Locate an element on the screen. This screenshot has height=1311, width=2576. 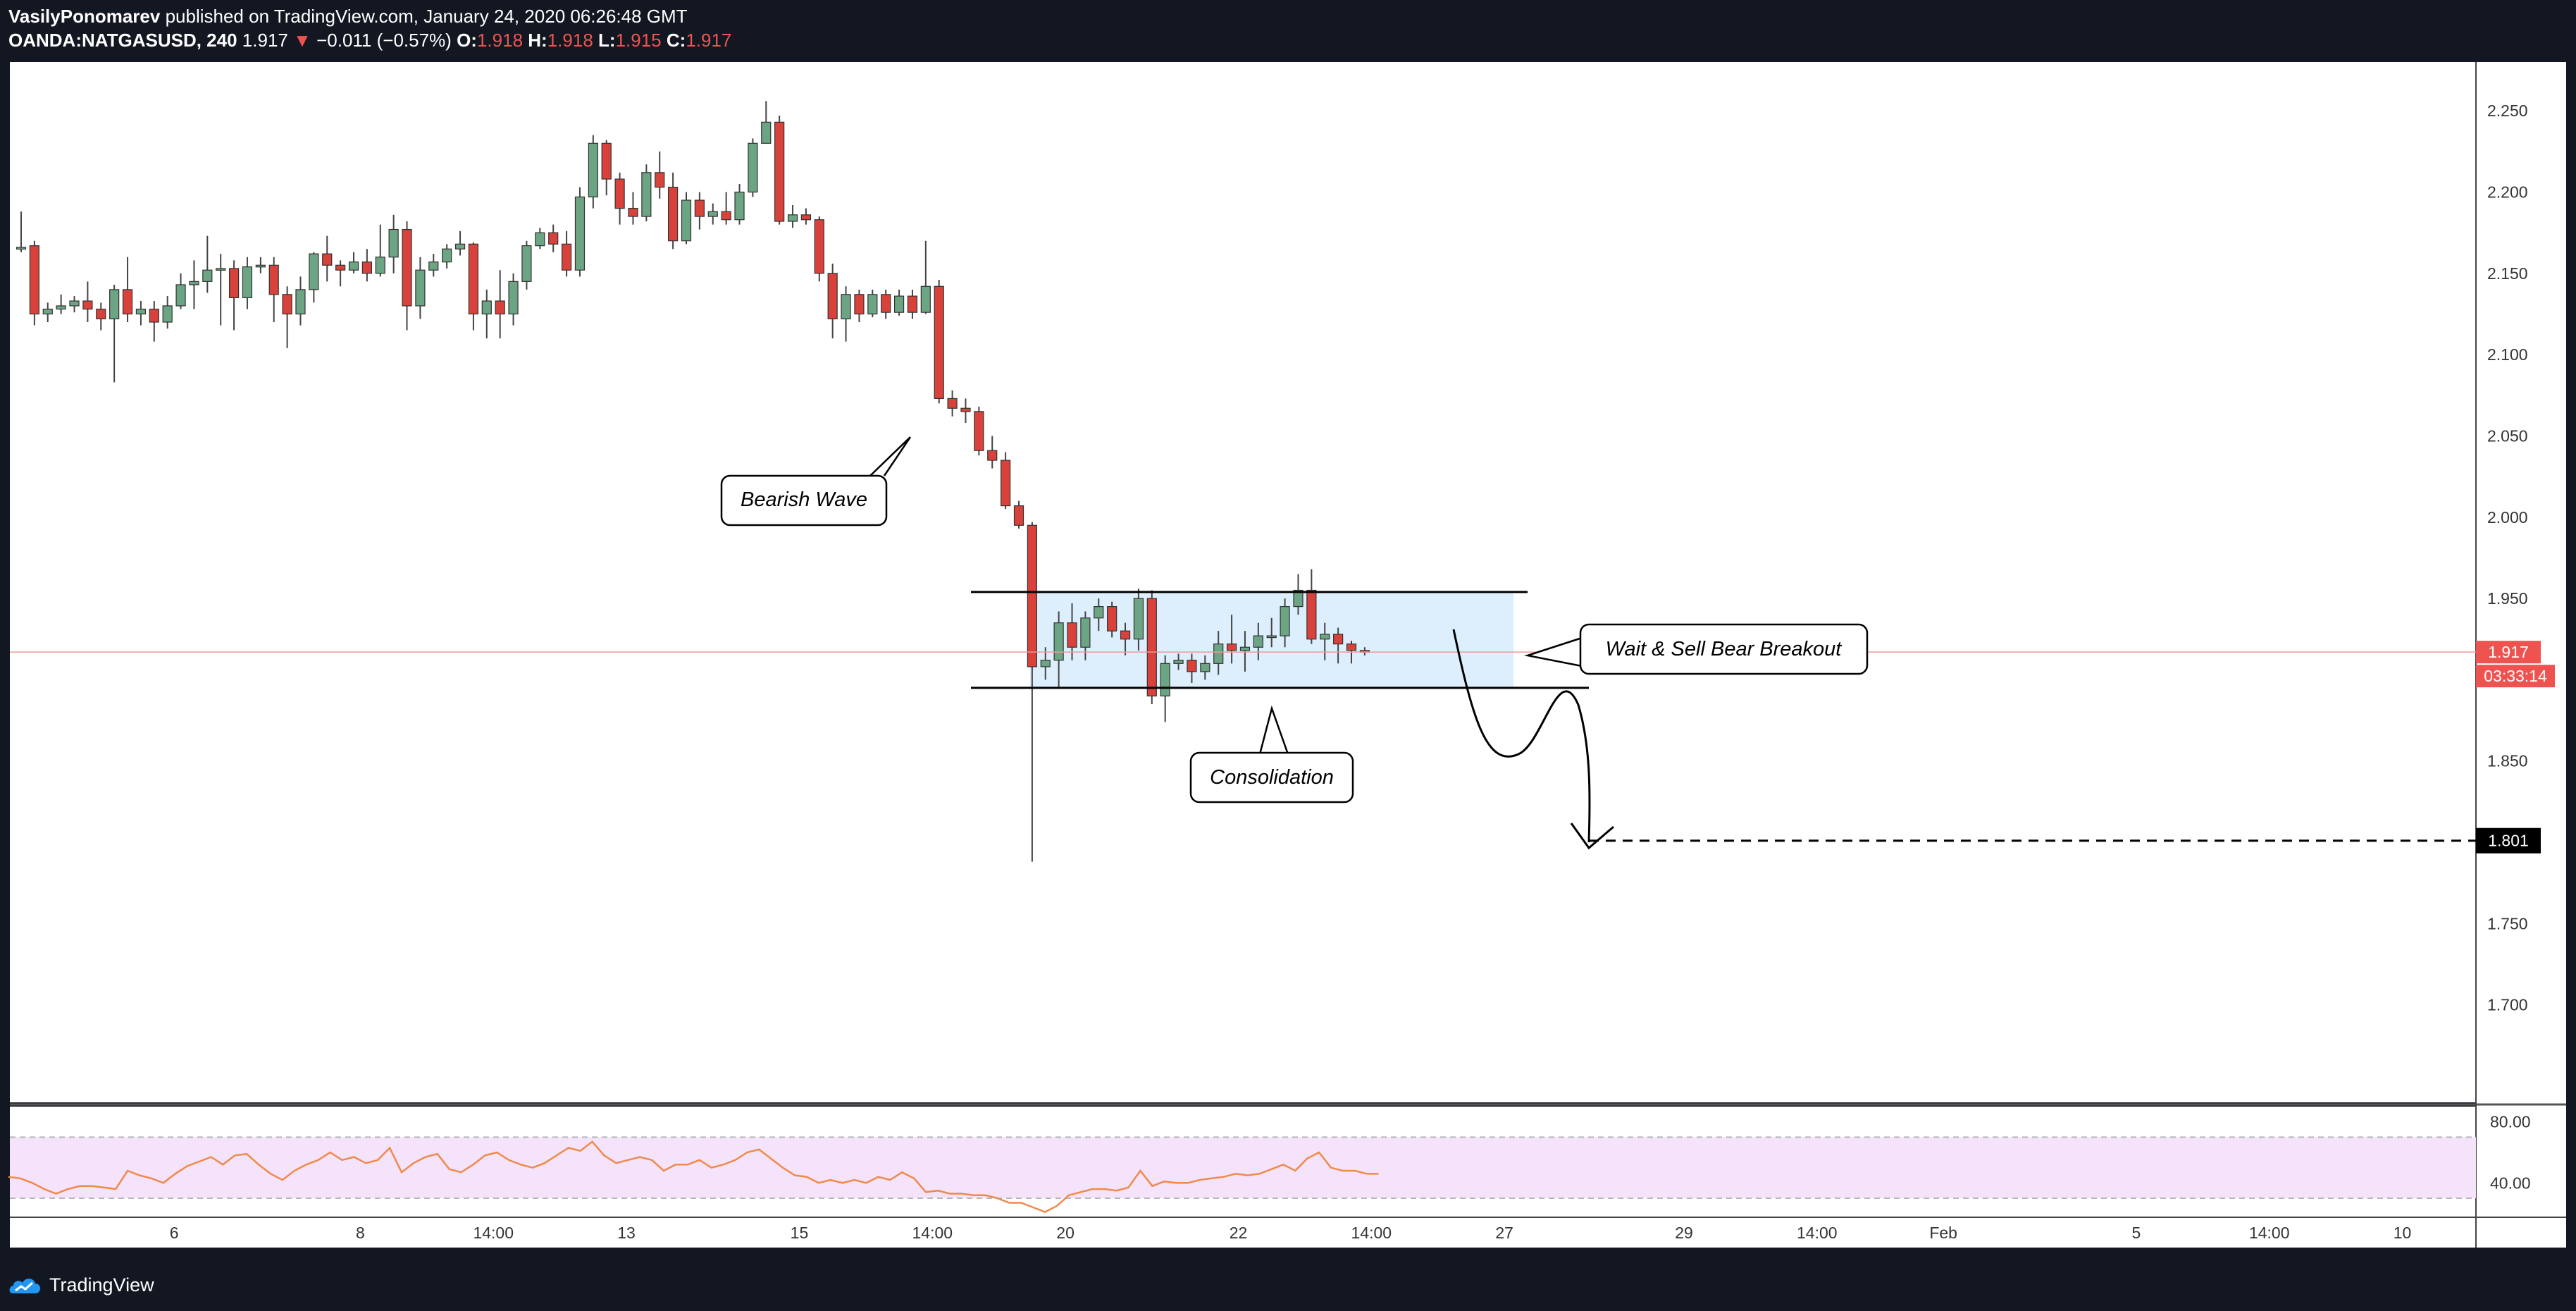
tradingview-logo: TradingView is located at coordinates (81, 1285).